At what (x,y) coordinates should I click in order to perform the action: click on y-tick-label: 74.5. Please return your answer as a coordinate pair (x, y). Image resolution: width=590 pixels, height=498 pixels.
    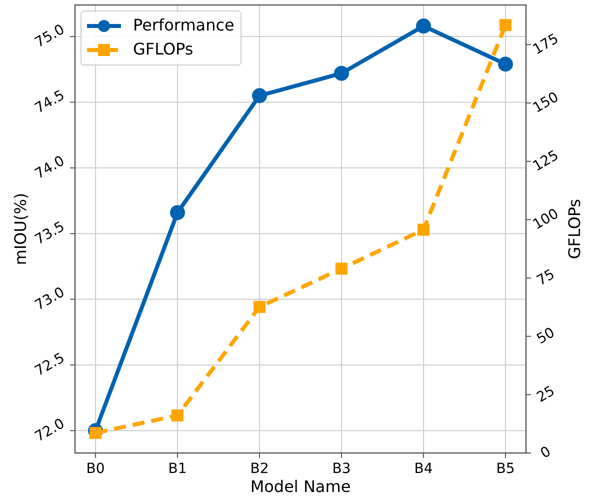
    Looking at the image, I should click on (50, 102).